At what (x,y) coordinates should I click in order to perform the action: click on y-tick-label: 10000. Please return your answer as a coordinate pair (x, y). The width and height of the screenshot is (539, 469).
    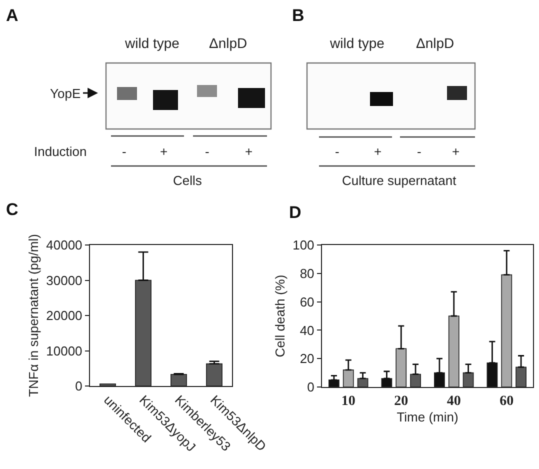
    Looking at the image, I should click on (64, 350).